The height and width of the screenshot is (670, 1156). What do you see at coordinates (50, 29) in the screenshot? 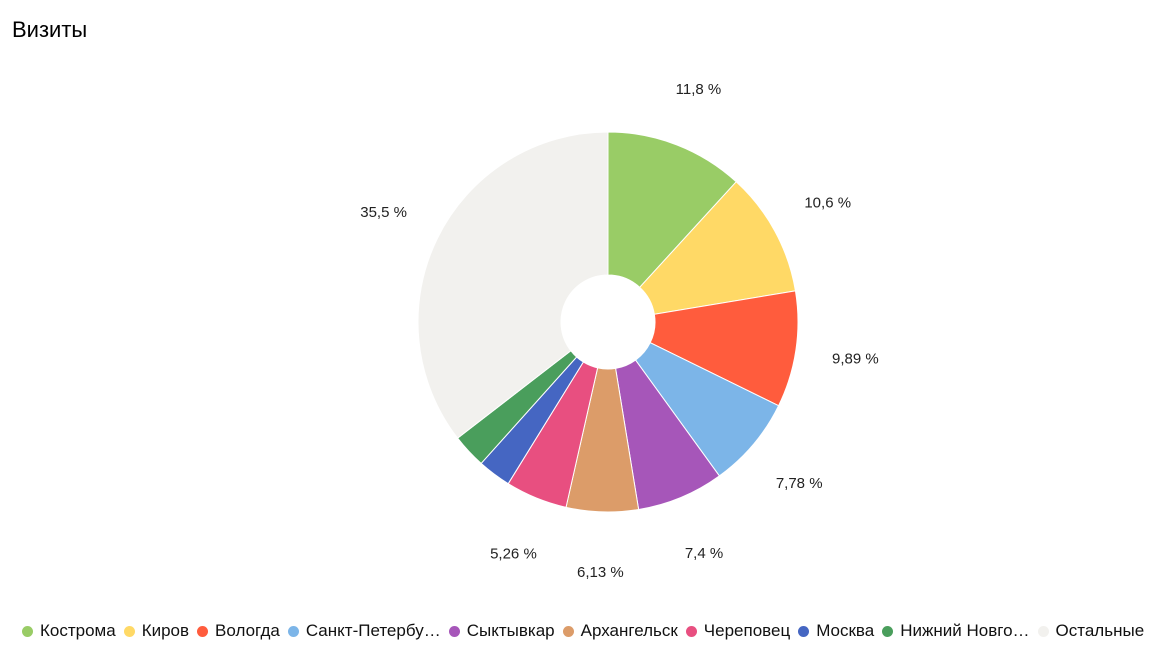
I see `chart-title: Визиты` at bounding box center [50, 29].